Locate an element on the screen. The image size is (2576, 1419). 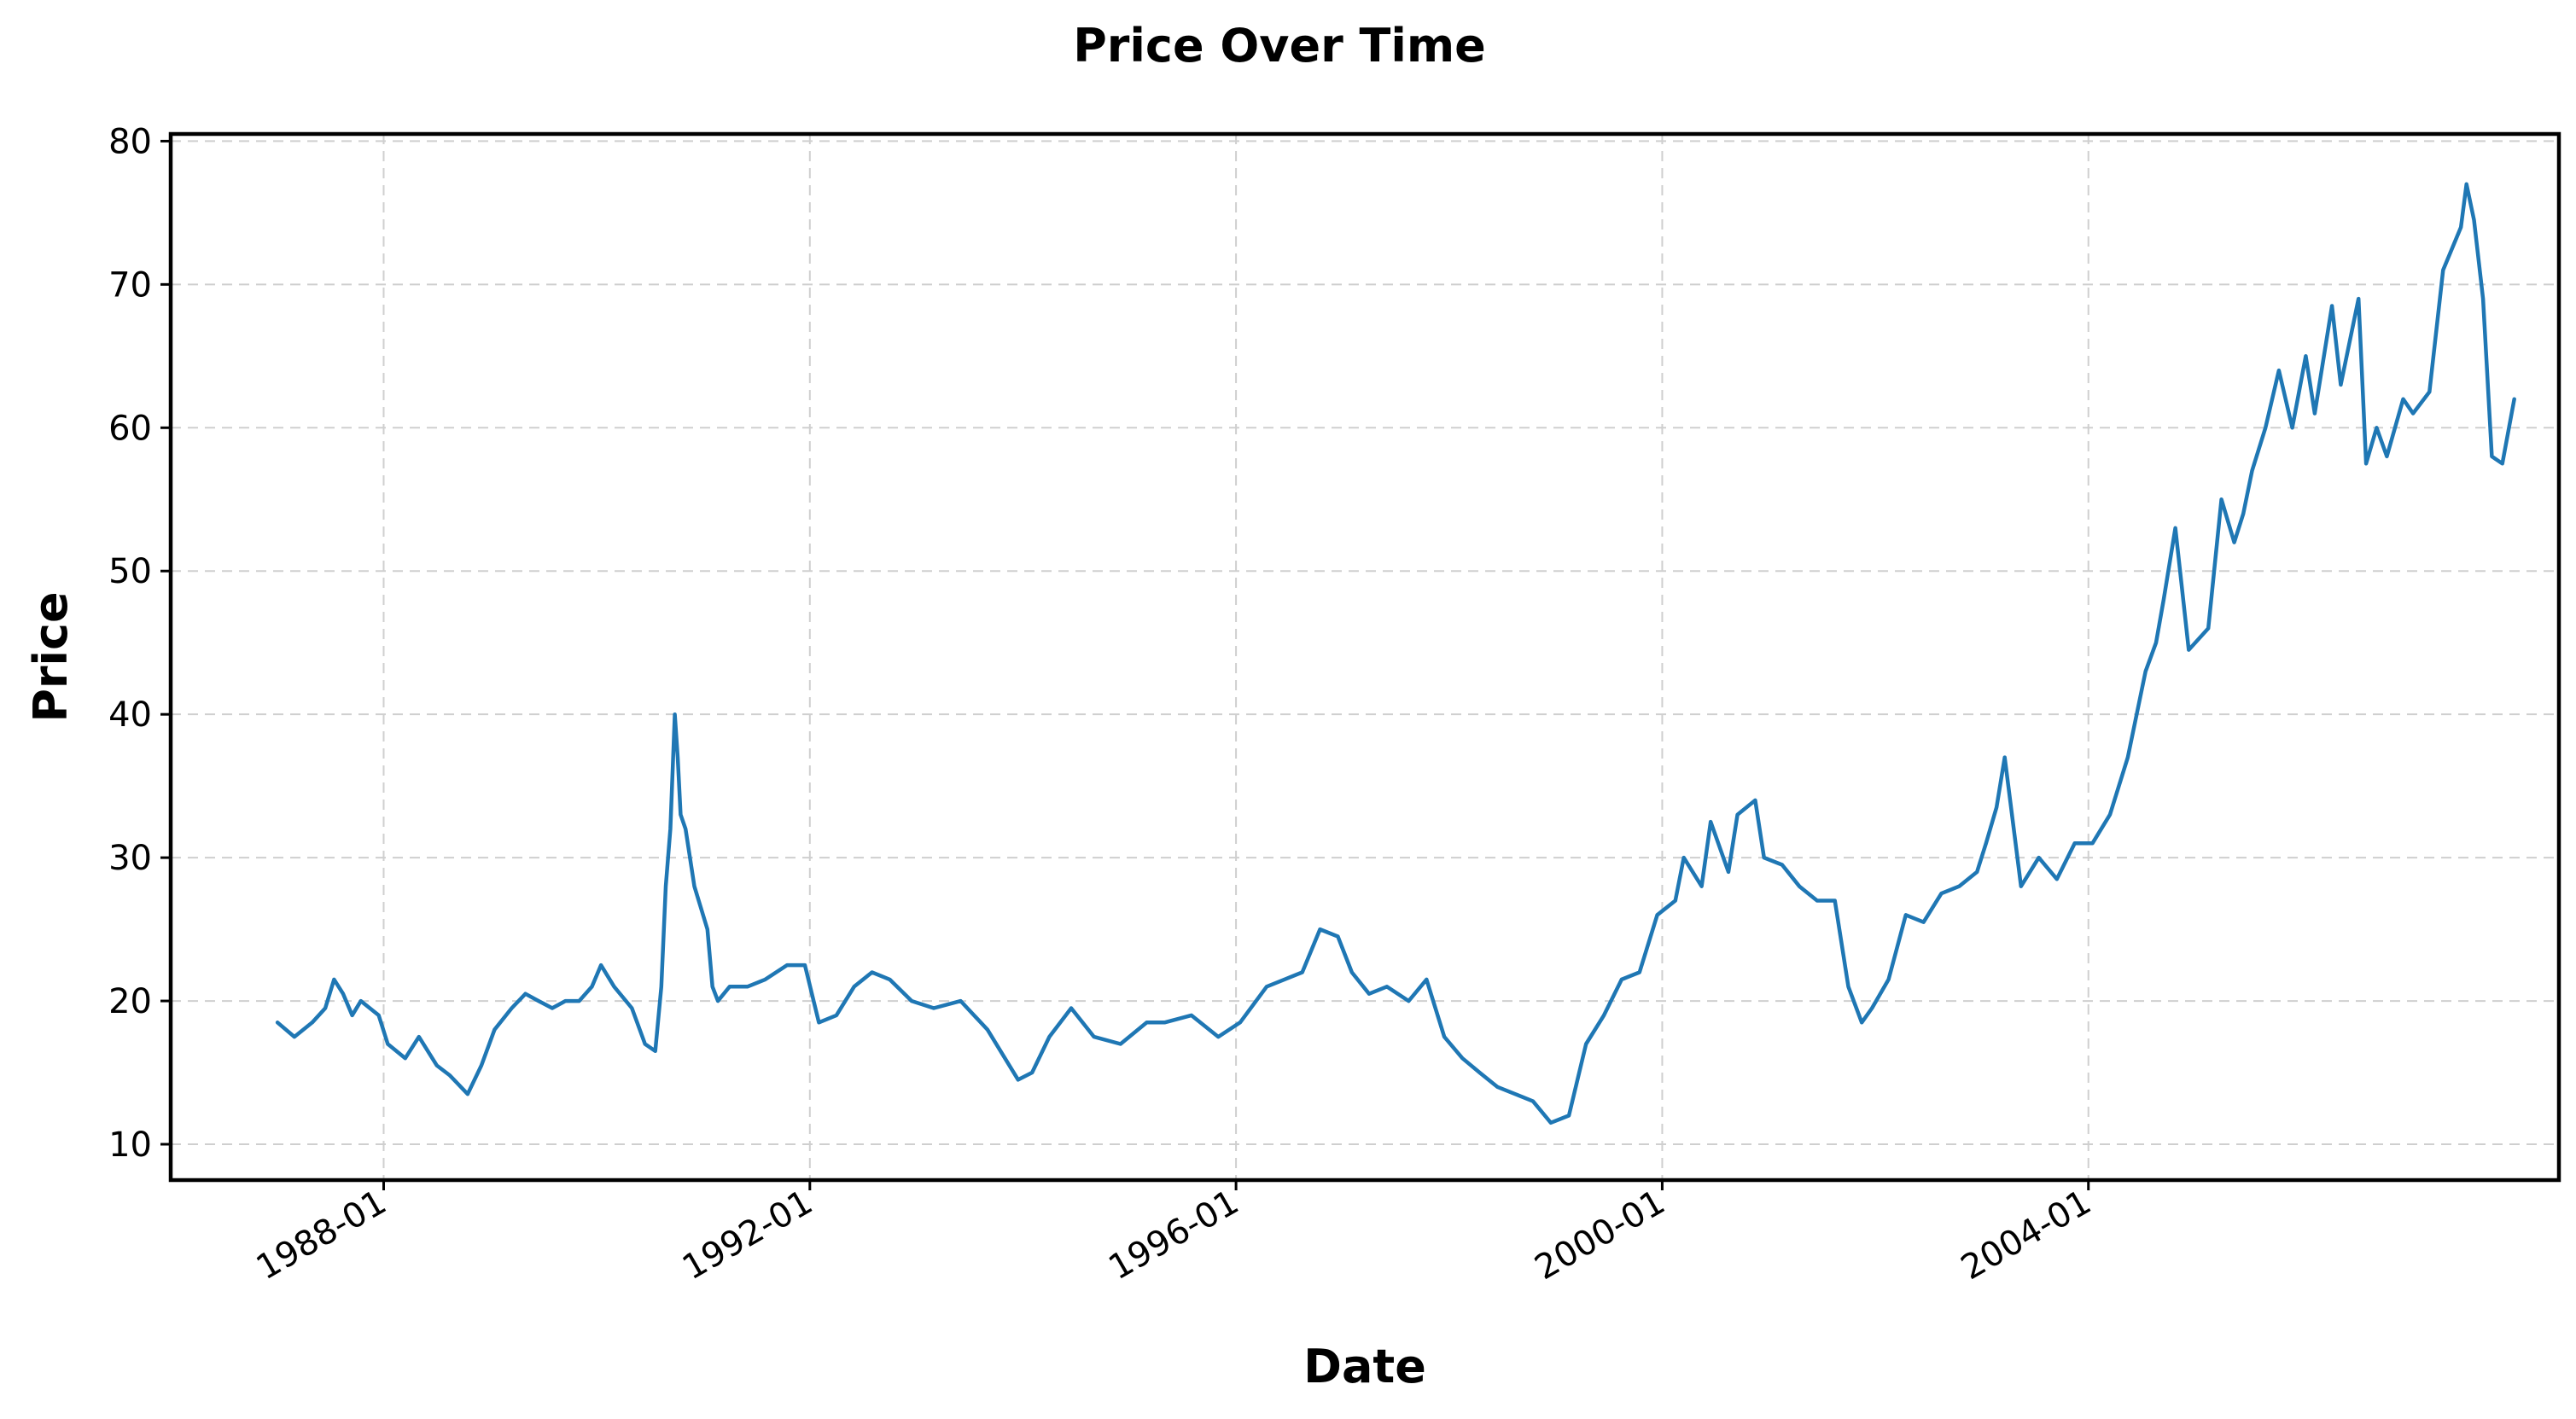
y-tick-label: 30 is located at coordinates (130, 858).